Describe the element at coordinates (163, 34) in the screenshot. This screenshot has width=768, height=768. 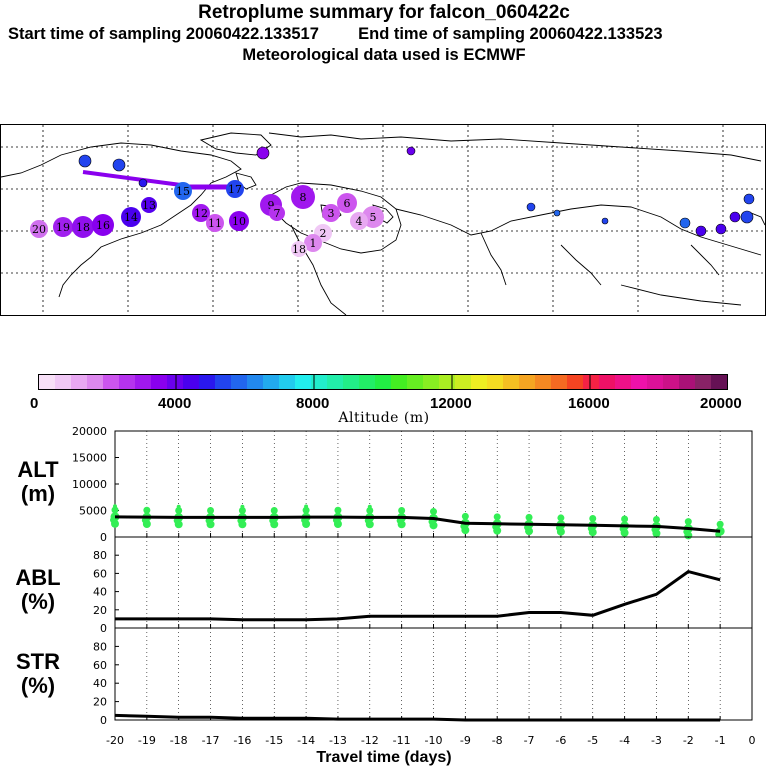
I see `start-time-label: Start time of sampling 20060422.133517` at that location.